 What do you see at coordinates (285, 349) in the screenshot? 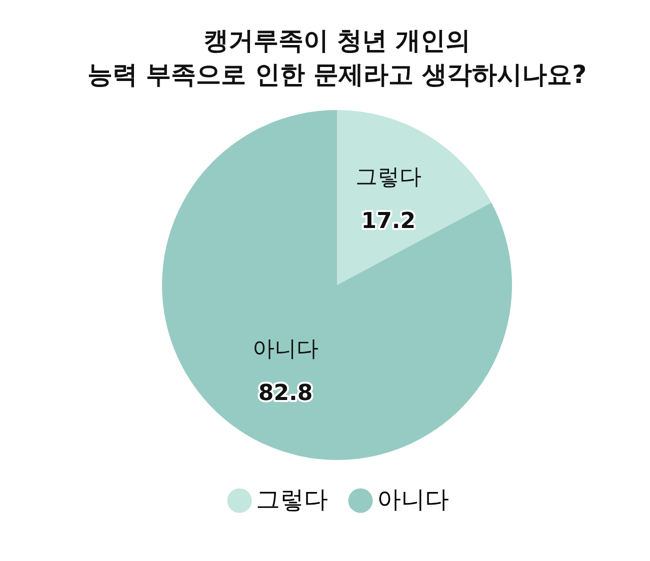
I see `slice-label: 아니다` at bounding box center [285, 349].